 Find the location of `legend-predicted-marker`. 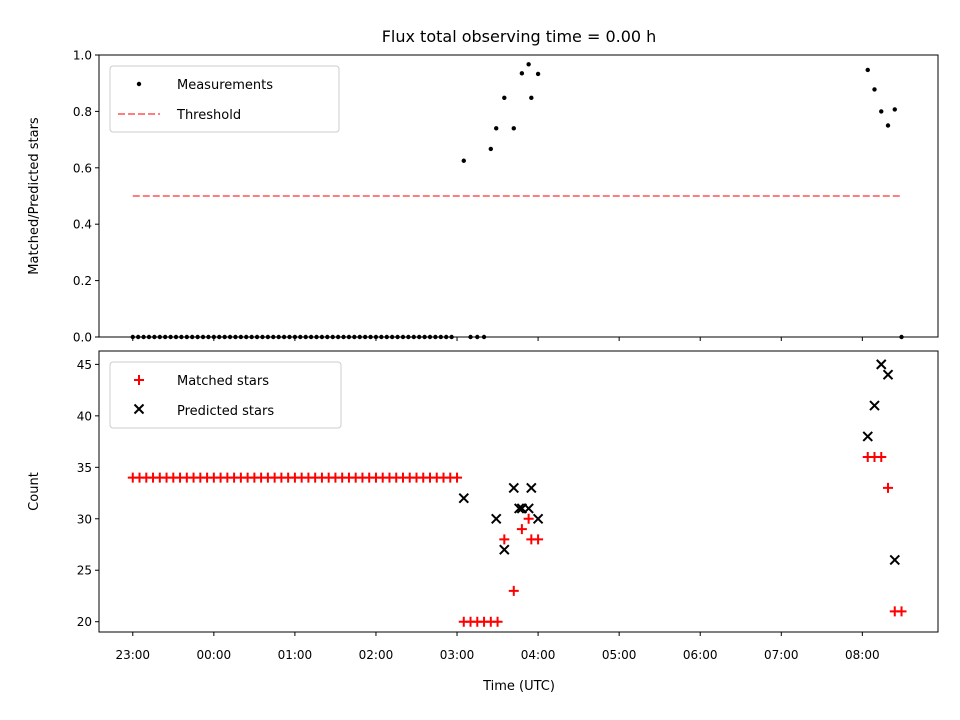

legend-predicted-marker is located at coordinates (139, 409).